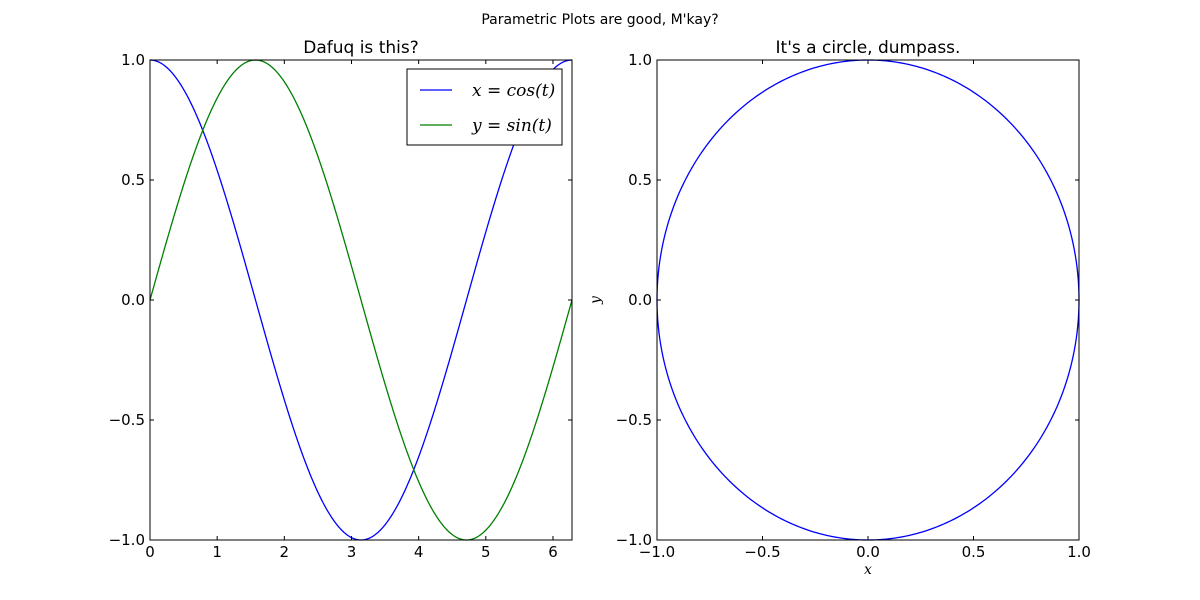  Describe the element at coordinates (640, 60) in the screenshot. I see `right-plot-y-tick-label: 1.0` at that location.